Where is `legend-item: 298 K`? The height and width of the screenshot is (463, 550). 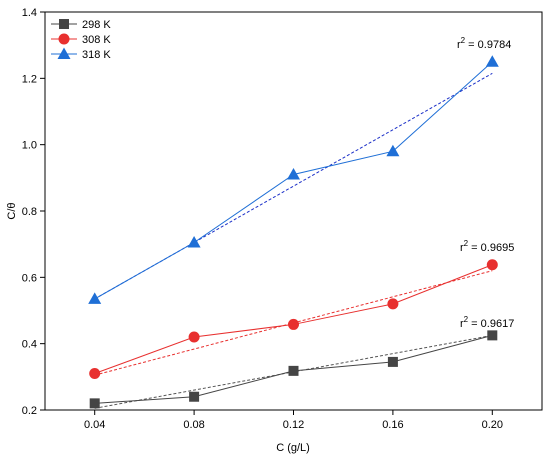
legend-item: 298 K is located at coordinates (81, 25).